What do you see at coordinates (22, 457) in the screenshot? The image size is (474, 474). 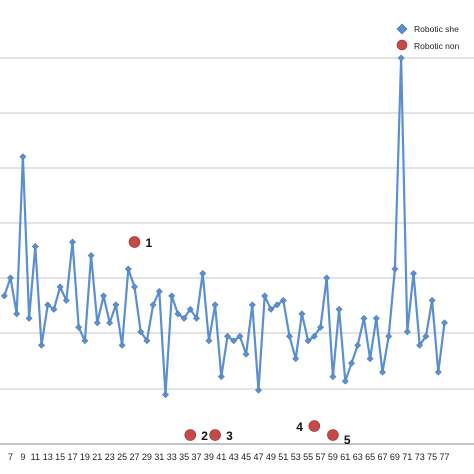 I see `x-tick-label: 9` at bounding box center [22, 457].